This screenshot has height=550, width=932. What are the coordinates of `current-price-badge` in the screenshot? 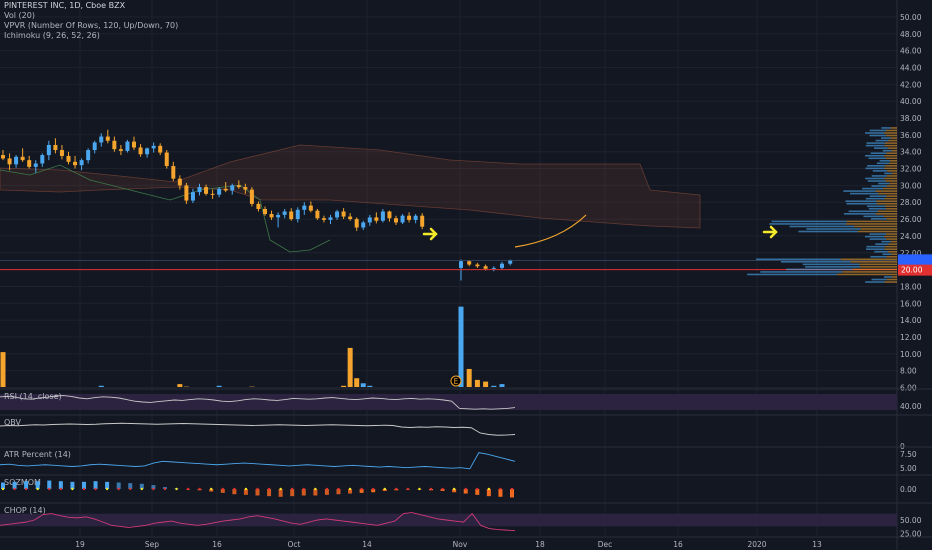 It's located at (915, 260).